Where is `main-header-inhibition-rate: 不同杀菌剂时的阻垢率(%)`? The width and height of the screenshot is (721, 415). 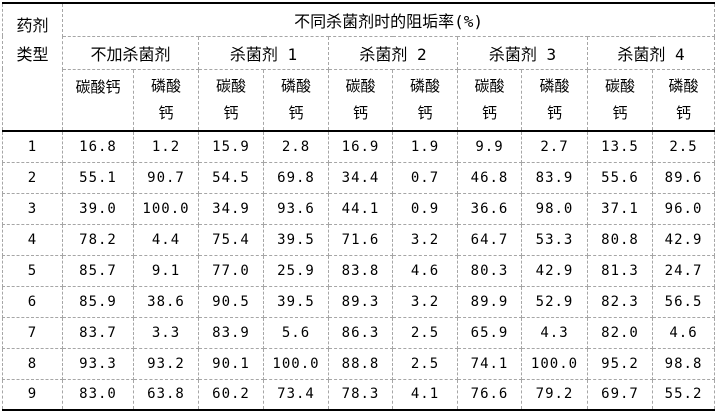
main-header-inhibition-rate: 不同杀菌剂时的阻垢率(%) is located at coordinates (388, 19).